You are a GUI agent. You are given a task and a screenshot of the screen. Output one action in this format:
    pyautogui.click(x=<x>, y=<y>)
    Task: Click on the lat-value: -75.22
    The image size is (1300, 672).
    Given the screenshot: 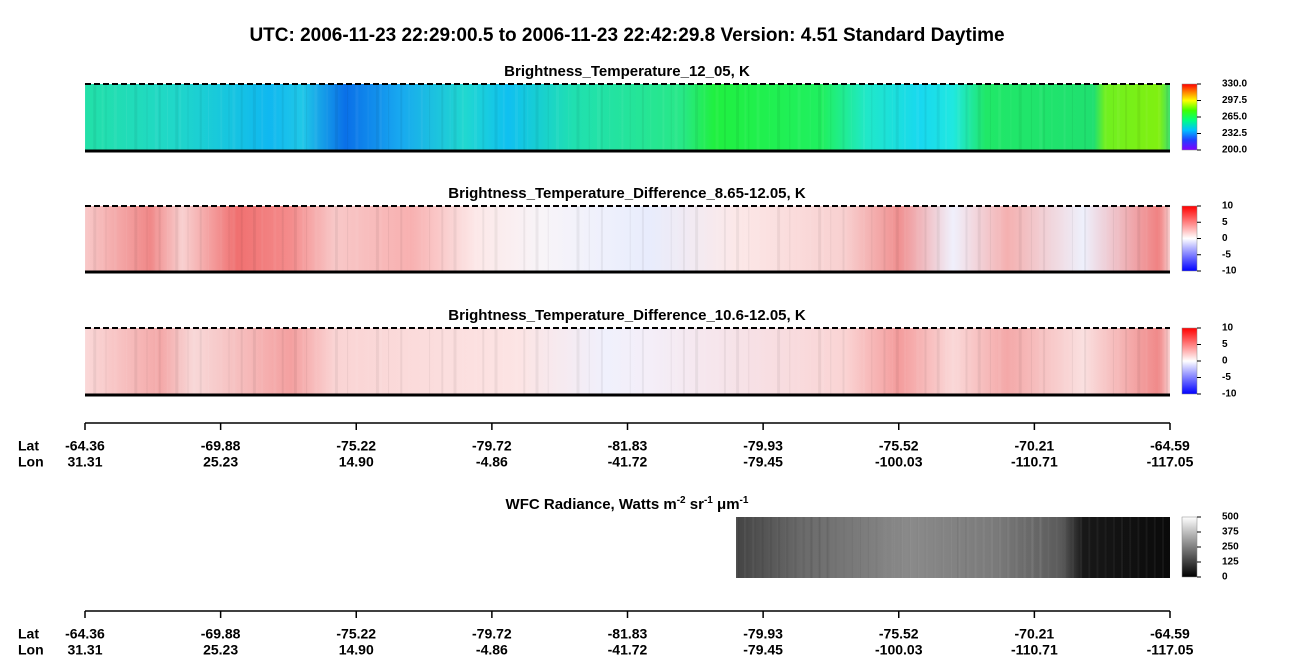 What is the action you would take?
    pyautogui.click(x=356, y=446)
    